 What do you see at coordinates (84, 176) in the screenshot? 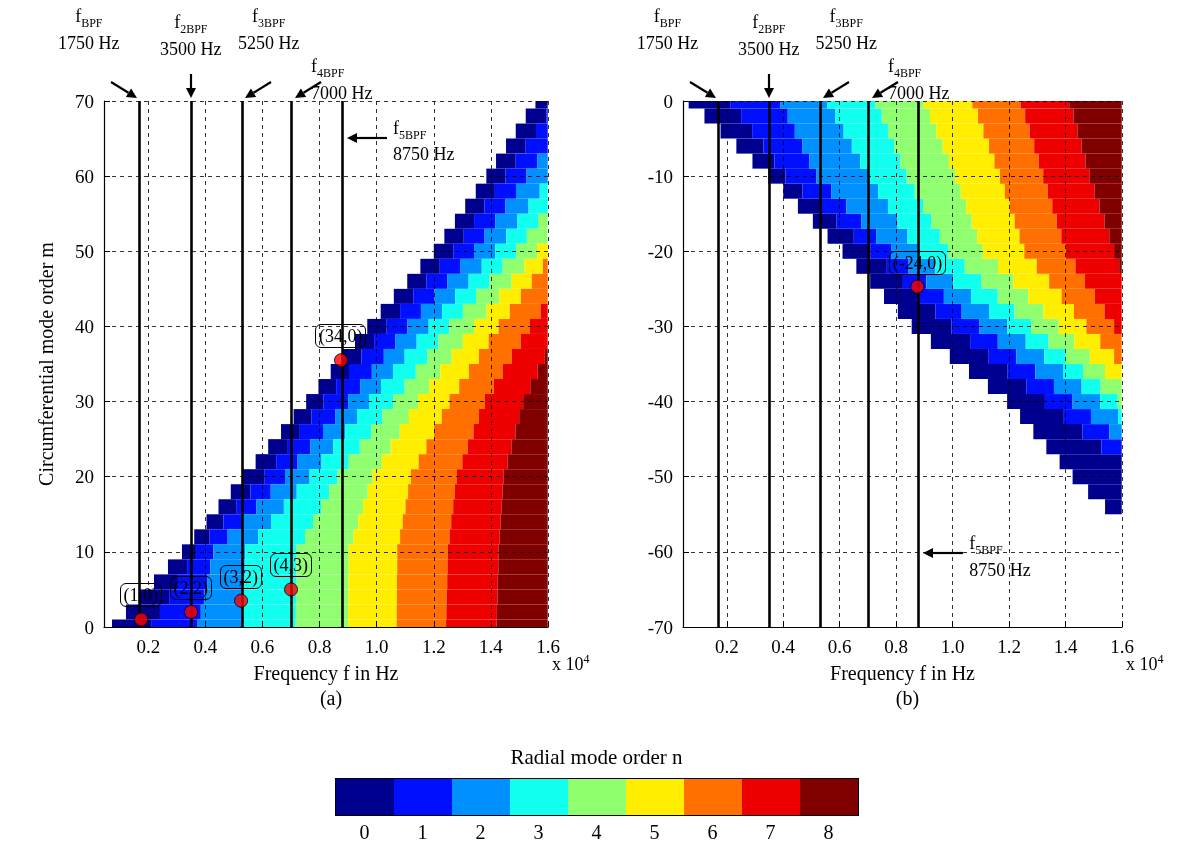
I see `y-tick-label: 60` at bounding box center [84, 176].